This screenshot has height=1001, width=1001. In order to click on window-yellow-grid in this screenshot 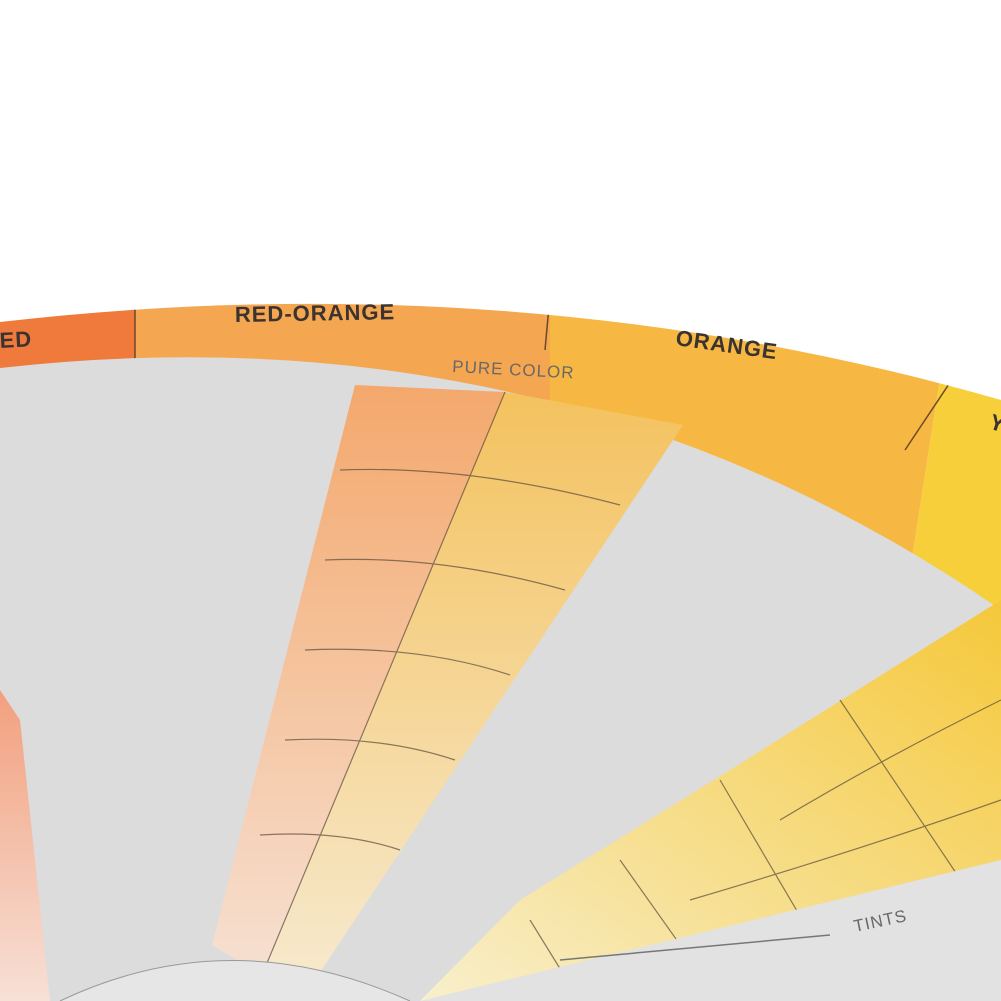, I will do `click(765, 850)`.